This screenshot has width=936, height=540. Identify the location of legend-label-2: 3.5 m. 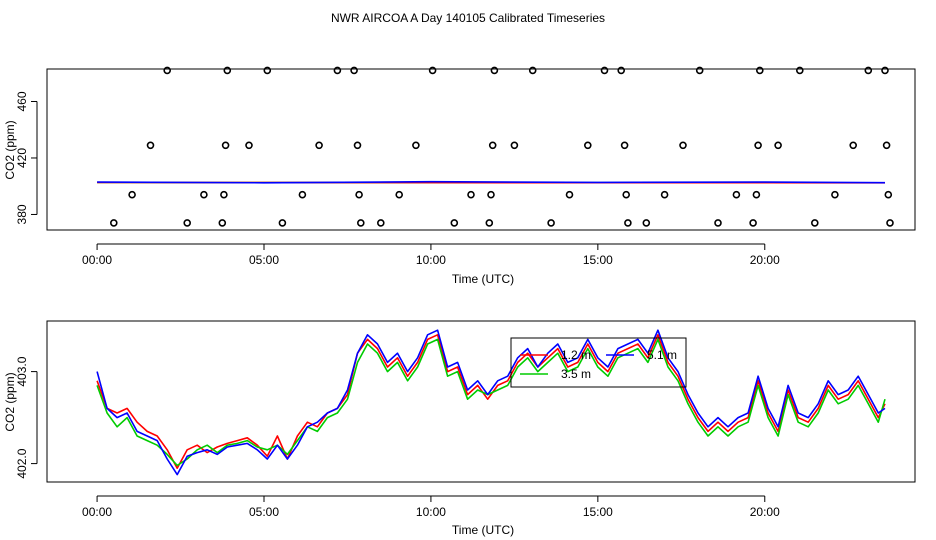
(576, 374).